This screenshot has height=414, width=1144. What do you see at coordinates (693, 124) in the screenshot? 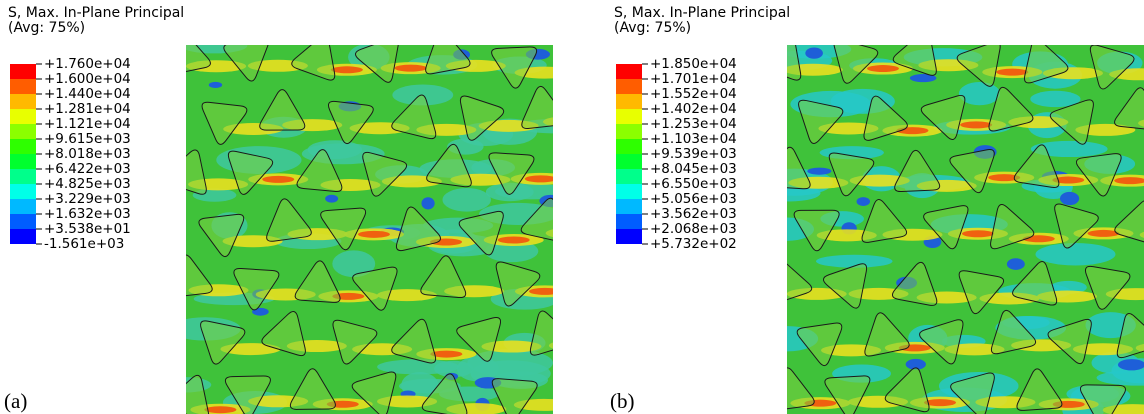
I see `legend-label: +1.253e+04` at bounding box center [693, 124].